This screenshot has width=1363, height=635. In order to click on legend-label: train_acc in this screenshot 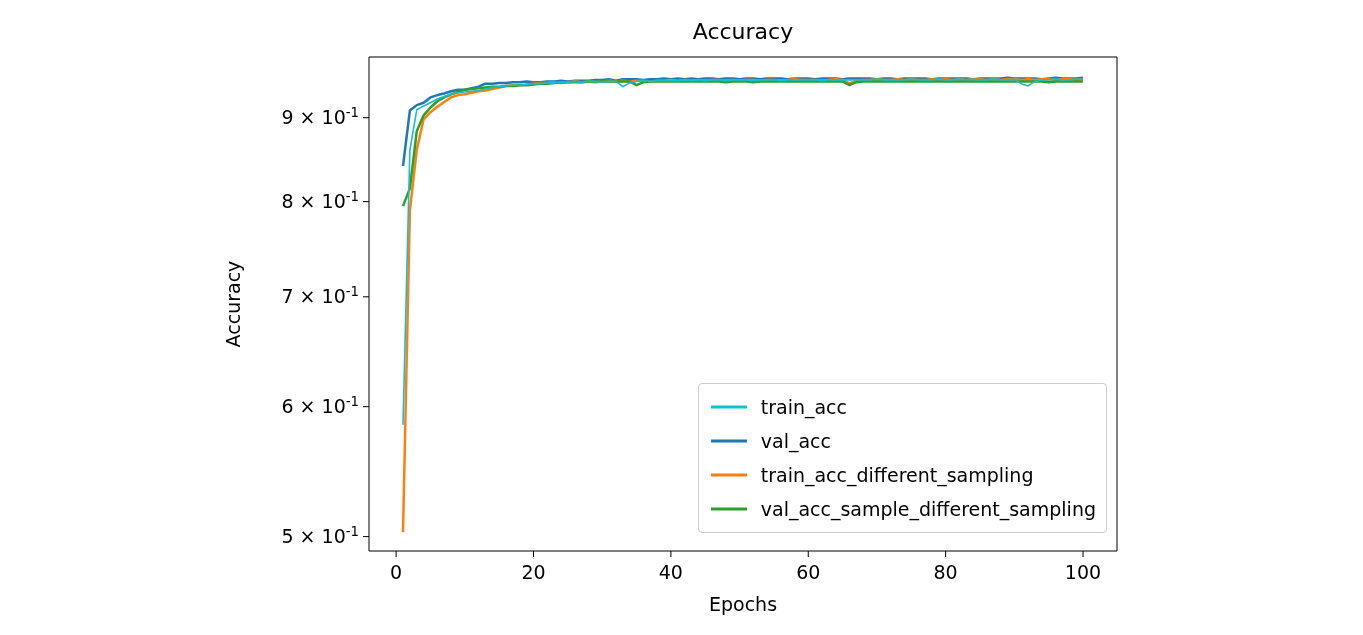, I will do `click(804, 407)`.